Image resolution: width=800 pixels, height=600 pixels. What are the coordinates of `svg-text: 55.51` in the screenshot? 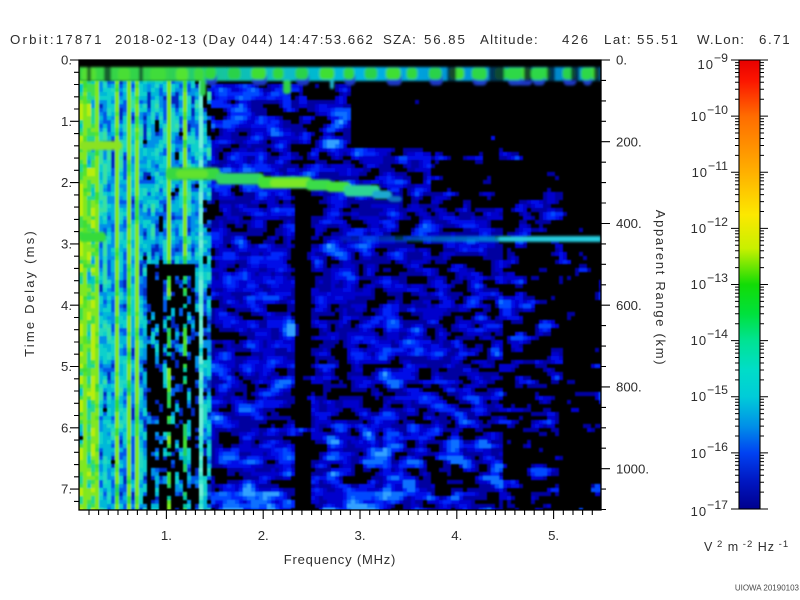 It's located at (658, 39).